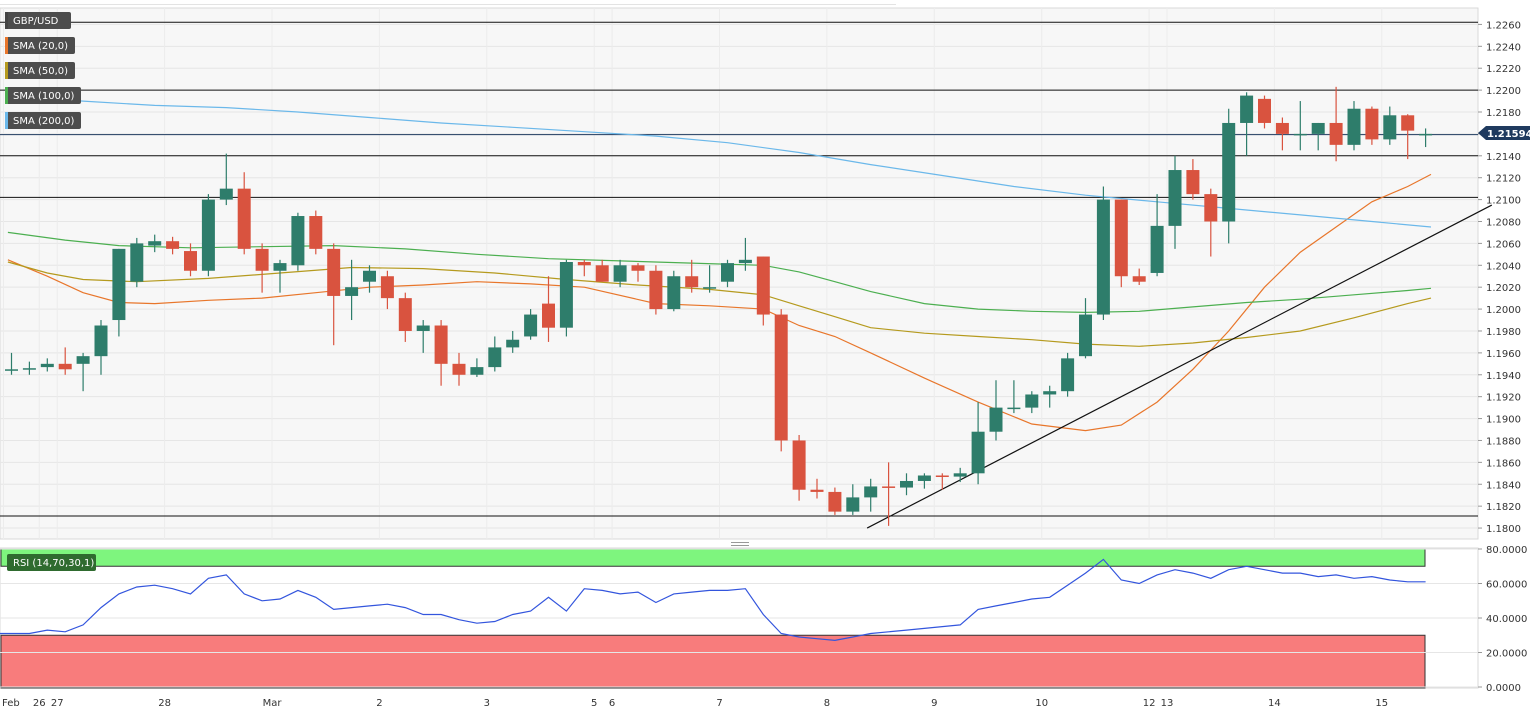  I want to click on price-tick-label: 1.1900, so click(1503, 420).